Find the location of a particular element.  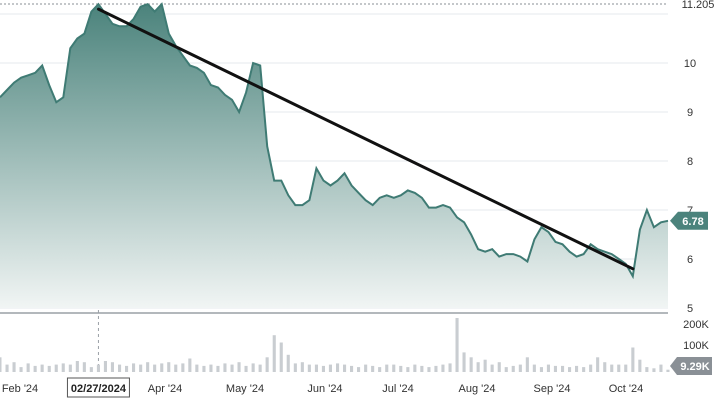

x-tick-label: Apr '24 is located at coordinates (165, 389).